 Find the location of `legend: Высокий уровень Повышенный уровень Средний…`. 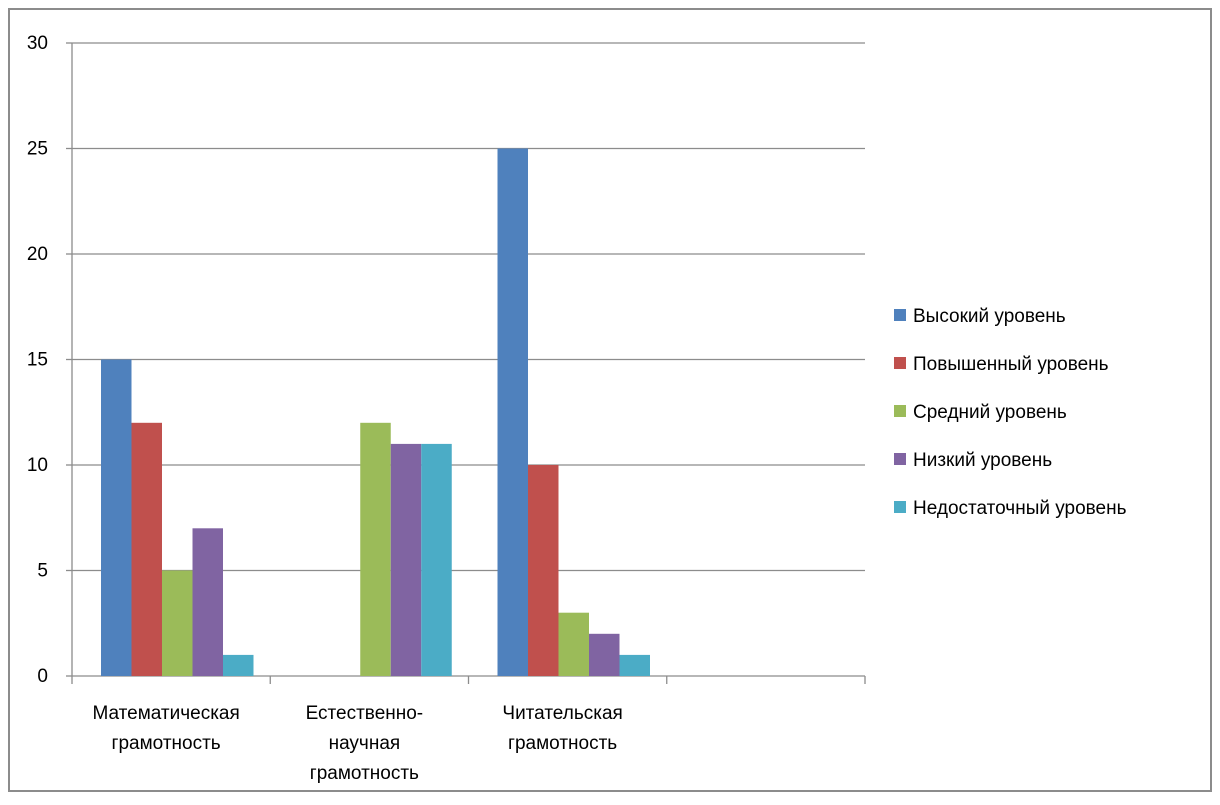

legend: Высокий уровень Повышенный уровень Средний… is located at coordinates (1010, 412).